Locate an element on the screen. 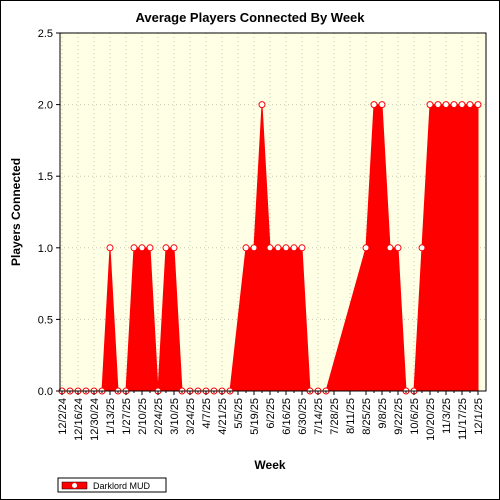  x-tick-label: 4/21/25 is located at coordinates (223, 416).